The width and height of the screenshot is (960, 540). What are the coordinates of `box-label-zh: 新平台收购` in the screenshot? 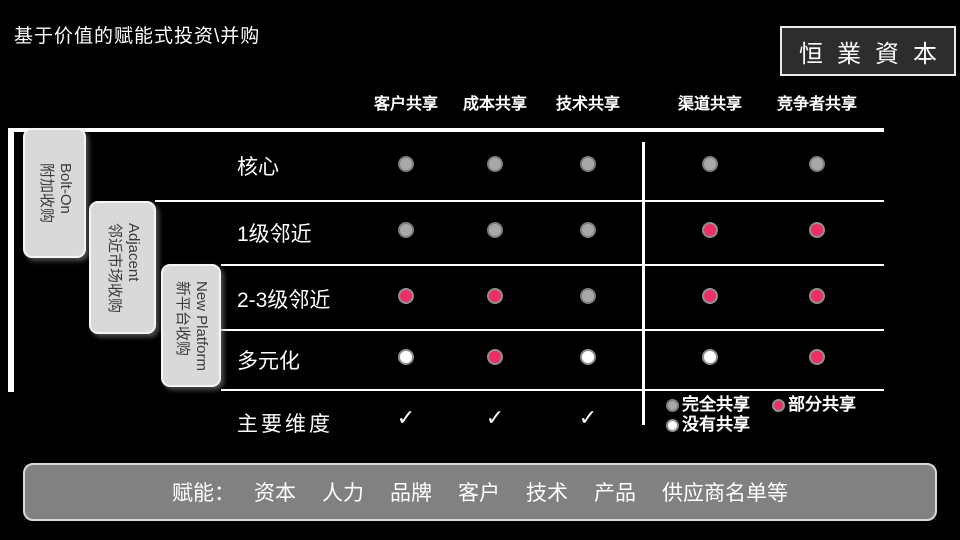 It's located at (182, 318).